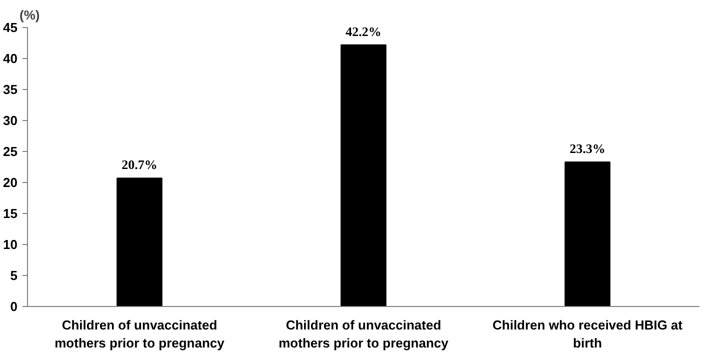 The image size is (709, 353). Describe the element at coordinates (364, 31) in the screenshot. I see `data-label: 42.2%` at that location.